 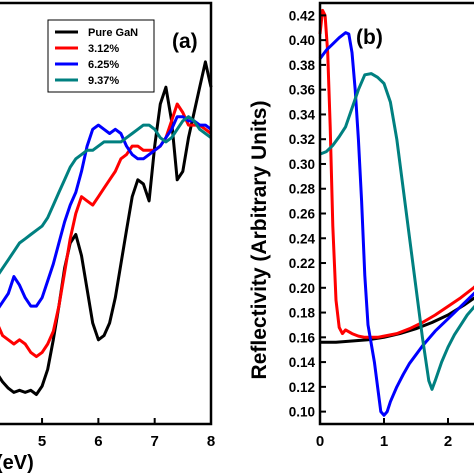 I want to click on panel-b-y-tick-label: 0.10, so click(x=302, y=412).